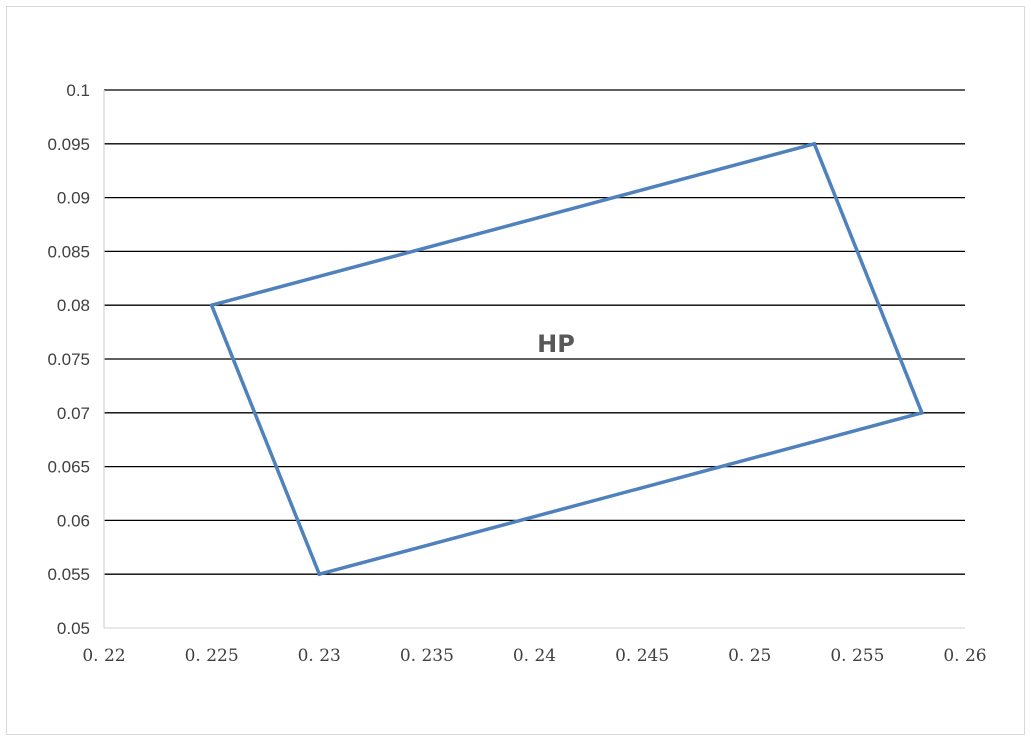  What do you see at coordinates (73, 520) in the screenshot?
I see `y-tick-label: 0.06` at bounding box center [73, 520].